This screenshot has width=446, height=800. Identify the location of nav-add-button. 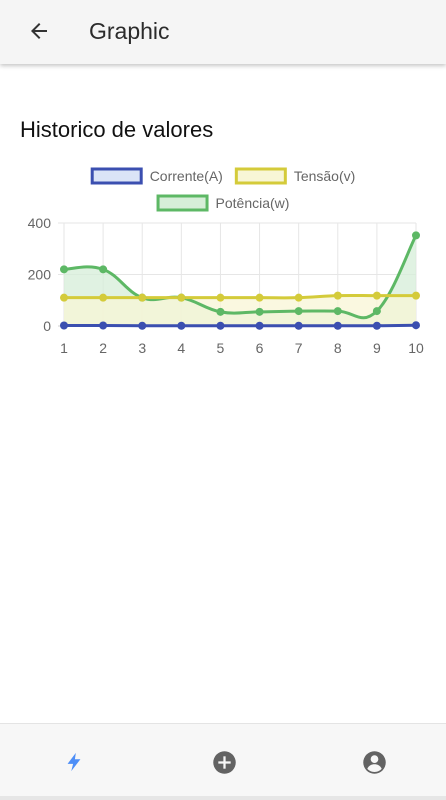
(224, 762).